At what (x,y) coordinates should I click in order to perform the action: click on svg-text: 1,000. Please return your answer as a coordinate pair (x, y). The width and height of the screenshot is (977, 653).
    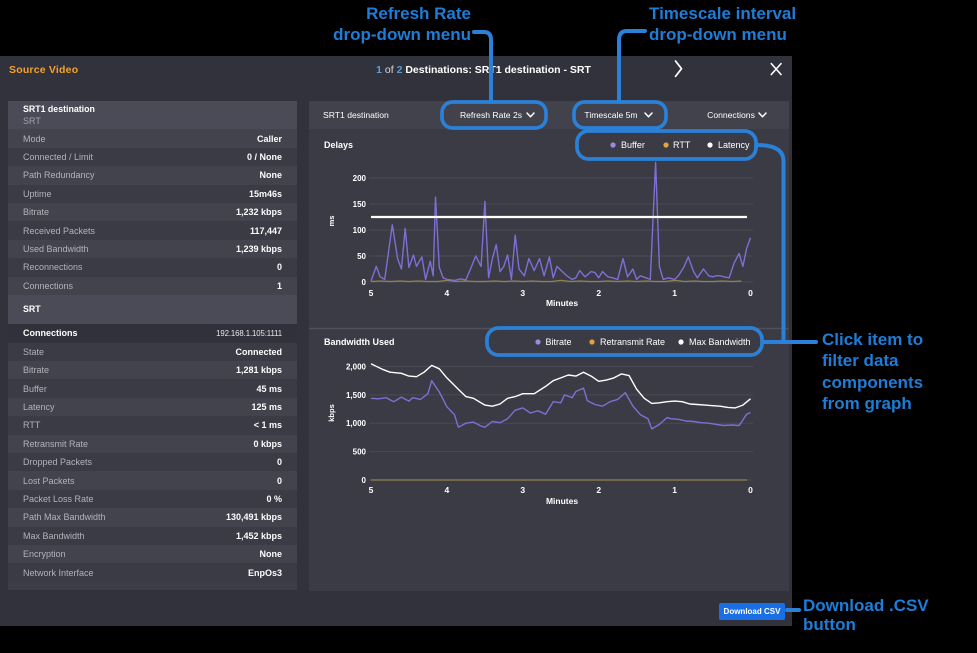
    Looking at the image, I should click on (356, 423).